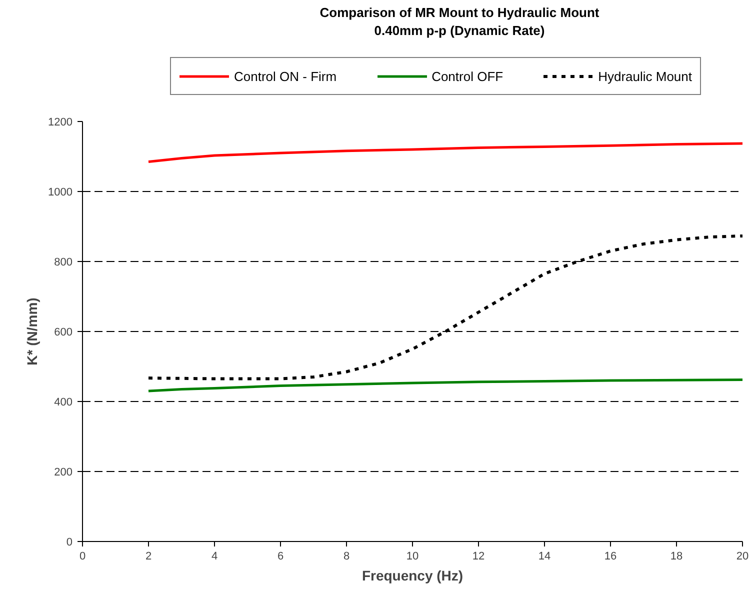 This screenshot has height=605, width=754. I want to click on x-tick-label: 0, so click(82, 556).